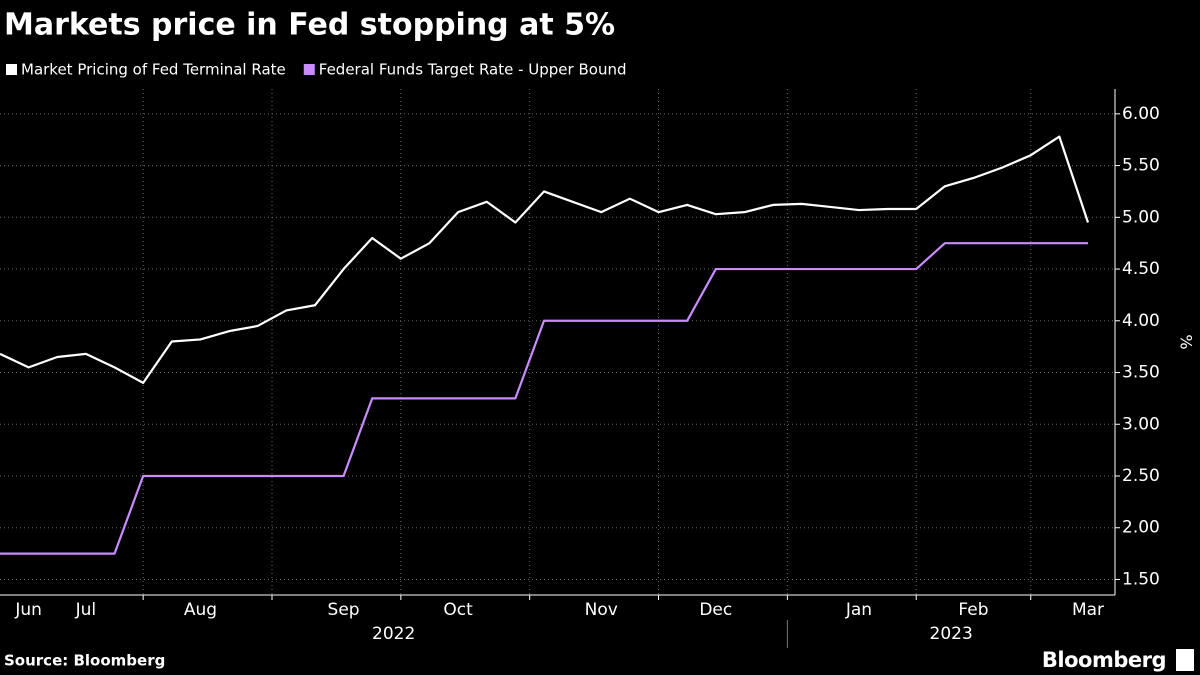 This screenshot has height=675, width=1200. What do you see at coordinates (458, 610) in the screenshot?
I see `x-tick-label: Oct` at bounding box center [458, 610].